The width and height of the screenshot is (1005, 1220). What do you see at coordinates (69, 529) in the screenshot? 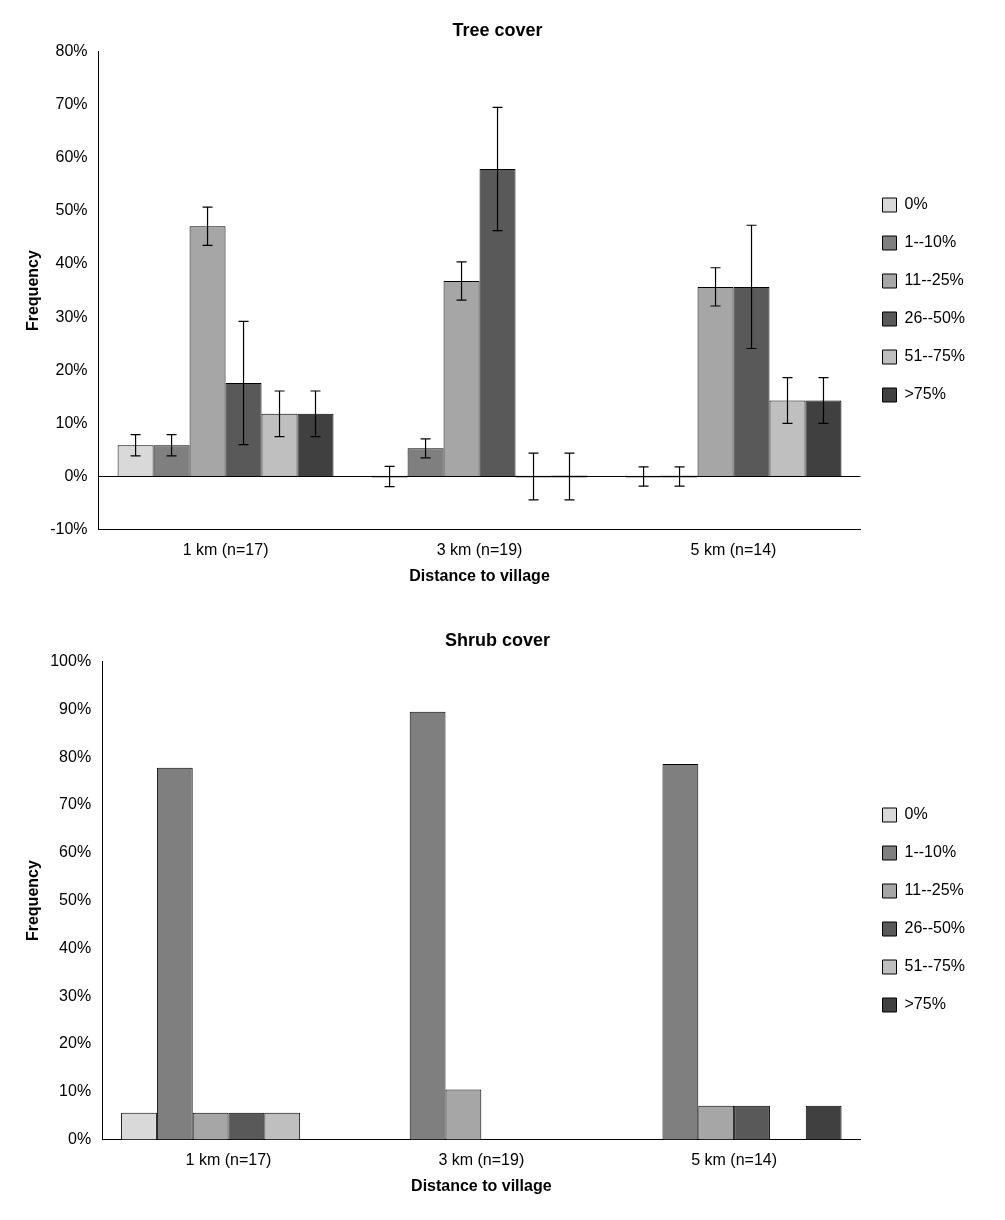
I see `y-tick-label: -10%` at bounding box center [69, 529].